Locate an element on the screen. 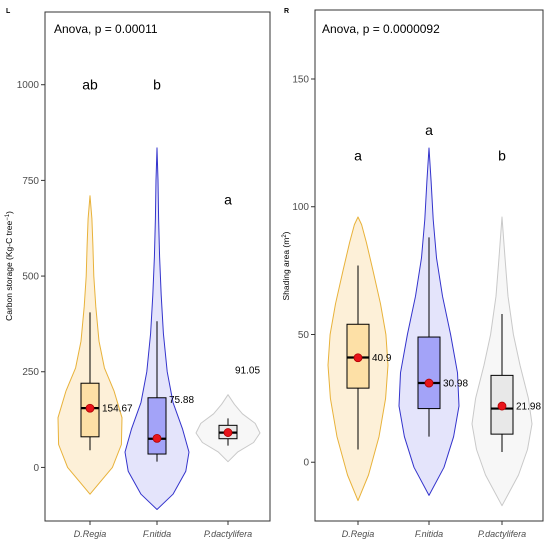 This screenshot has width=550, height=543. left-y-axis-label: Carbon storage (Kg-C tree−1) is located at coordinates (9, 266).